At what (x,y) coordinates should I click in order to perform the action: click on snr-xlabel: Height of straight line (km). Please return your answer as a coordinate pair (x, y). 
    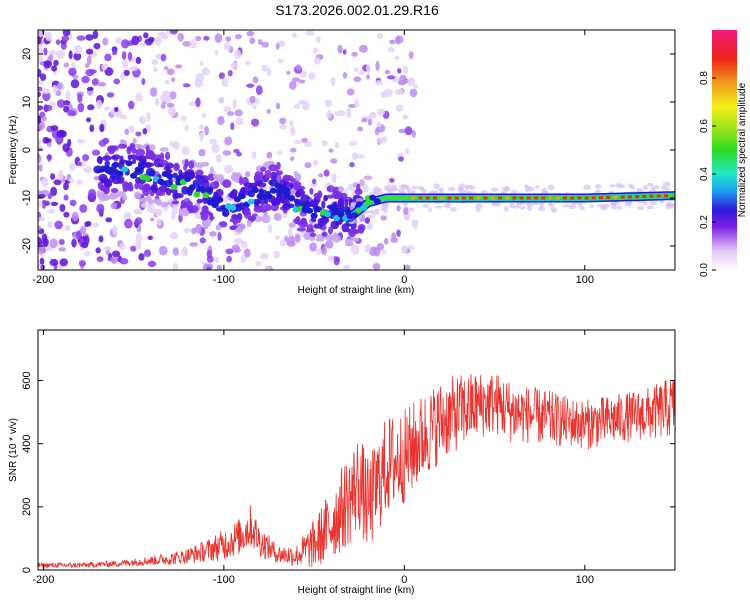
    Looking at the image, I should click on (356, 590).